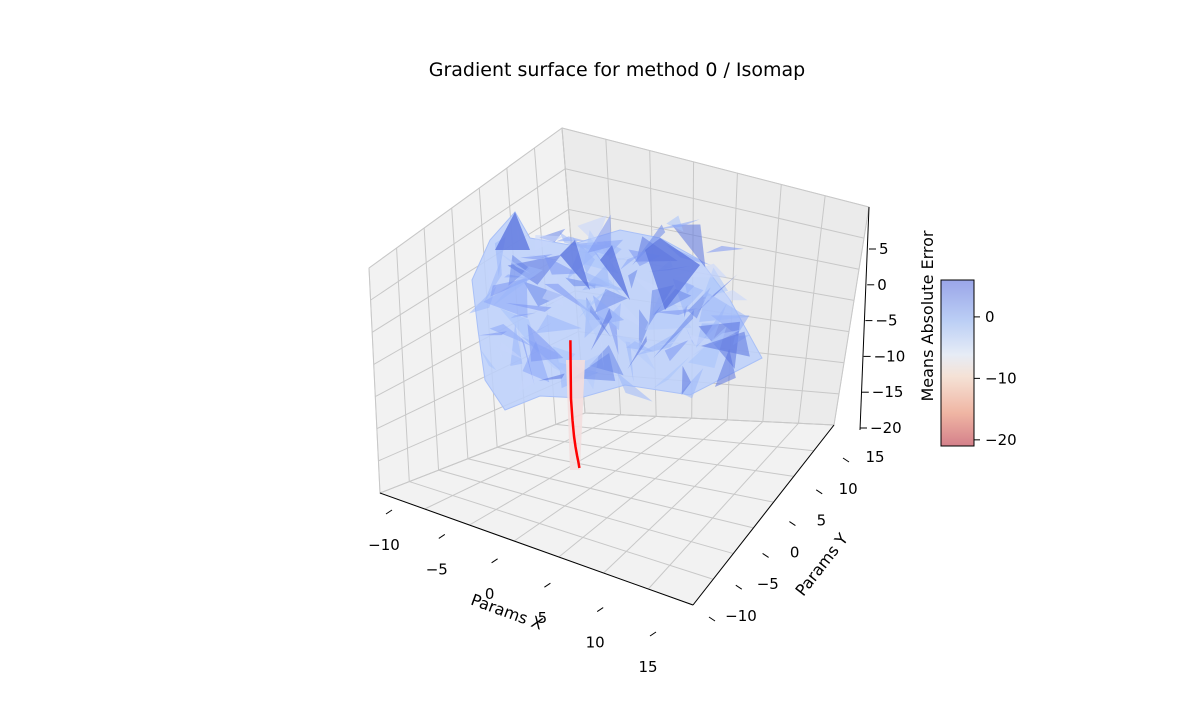  I want to click on y-axis-line, so click(763, 515).